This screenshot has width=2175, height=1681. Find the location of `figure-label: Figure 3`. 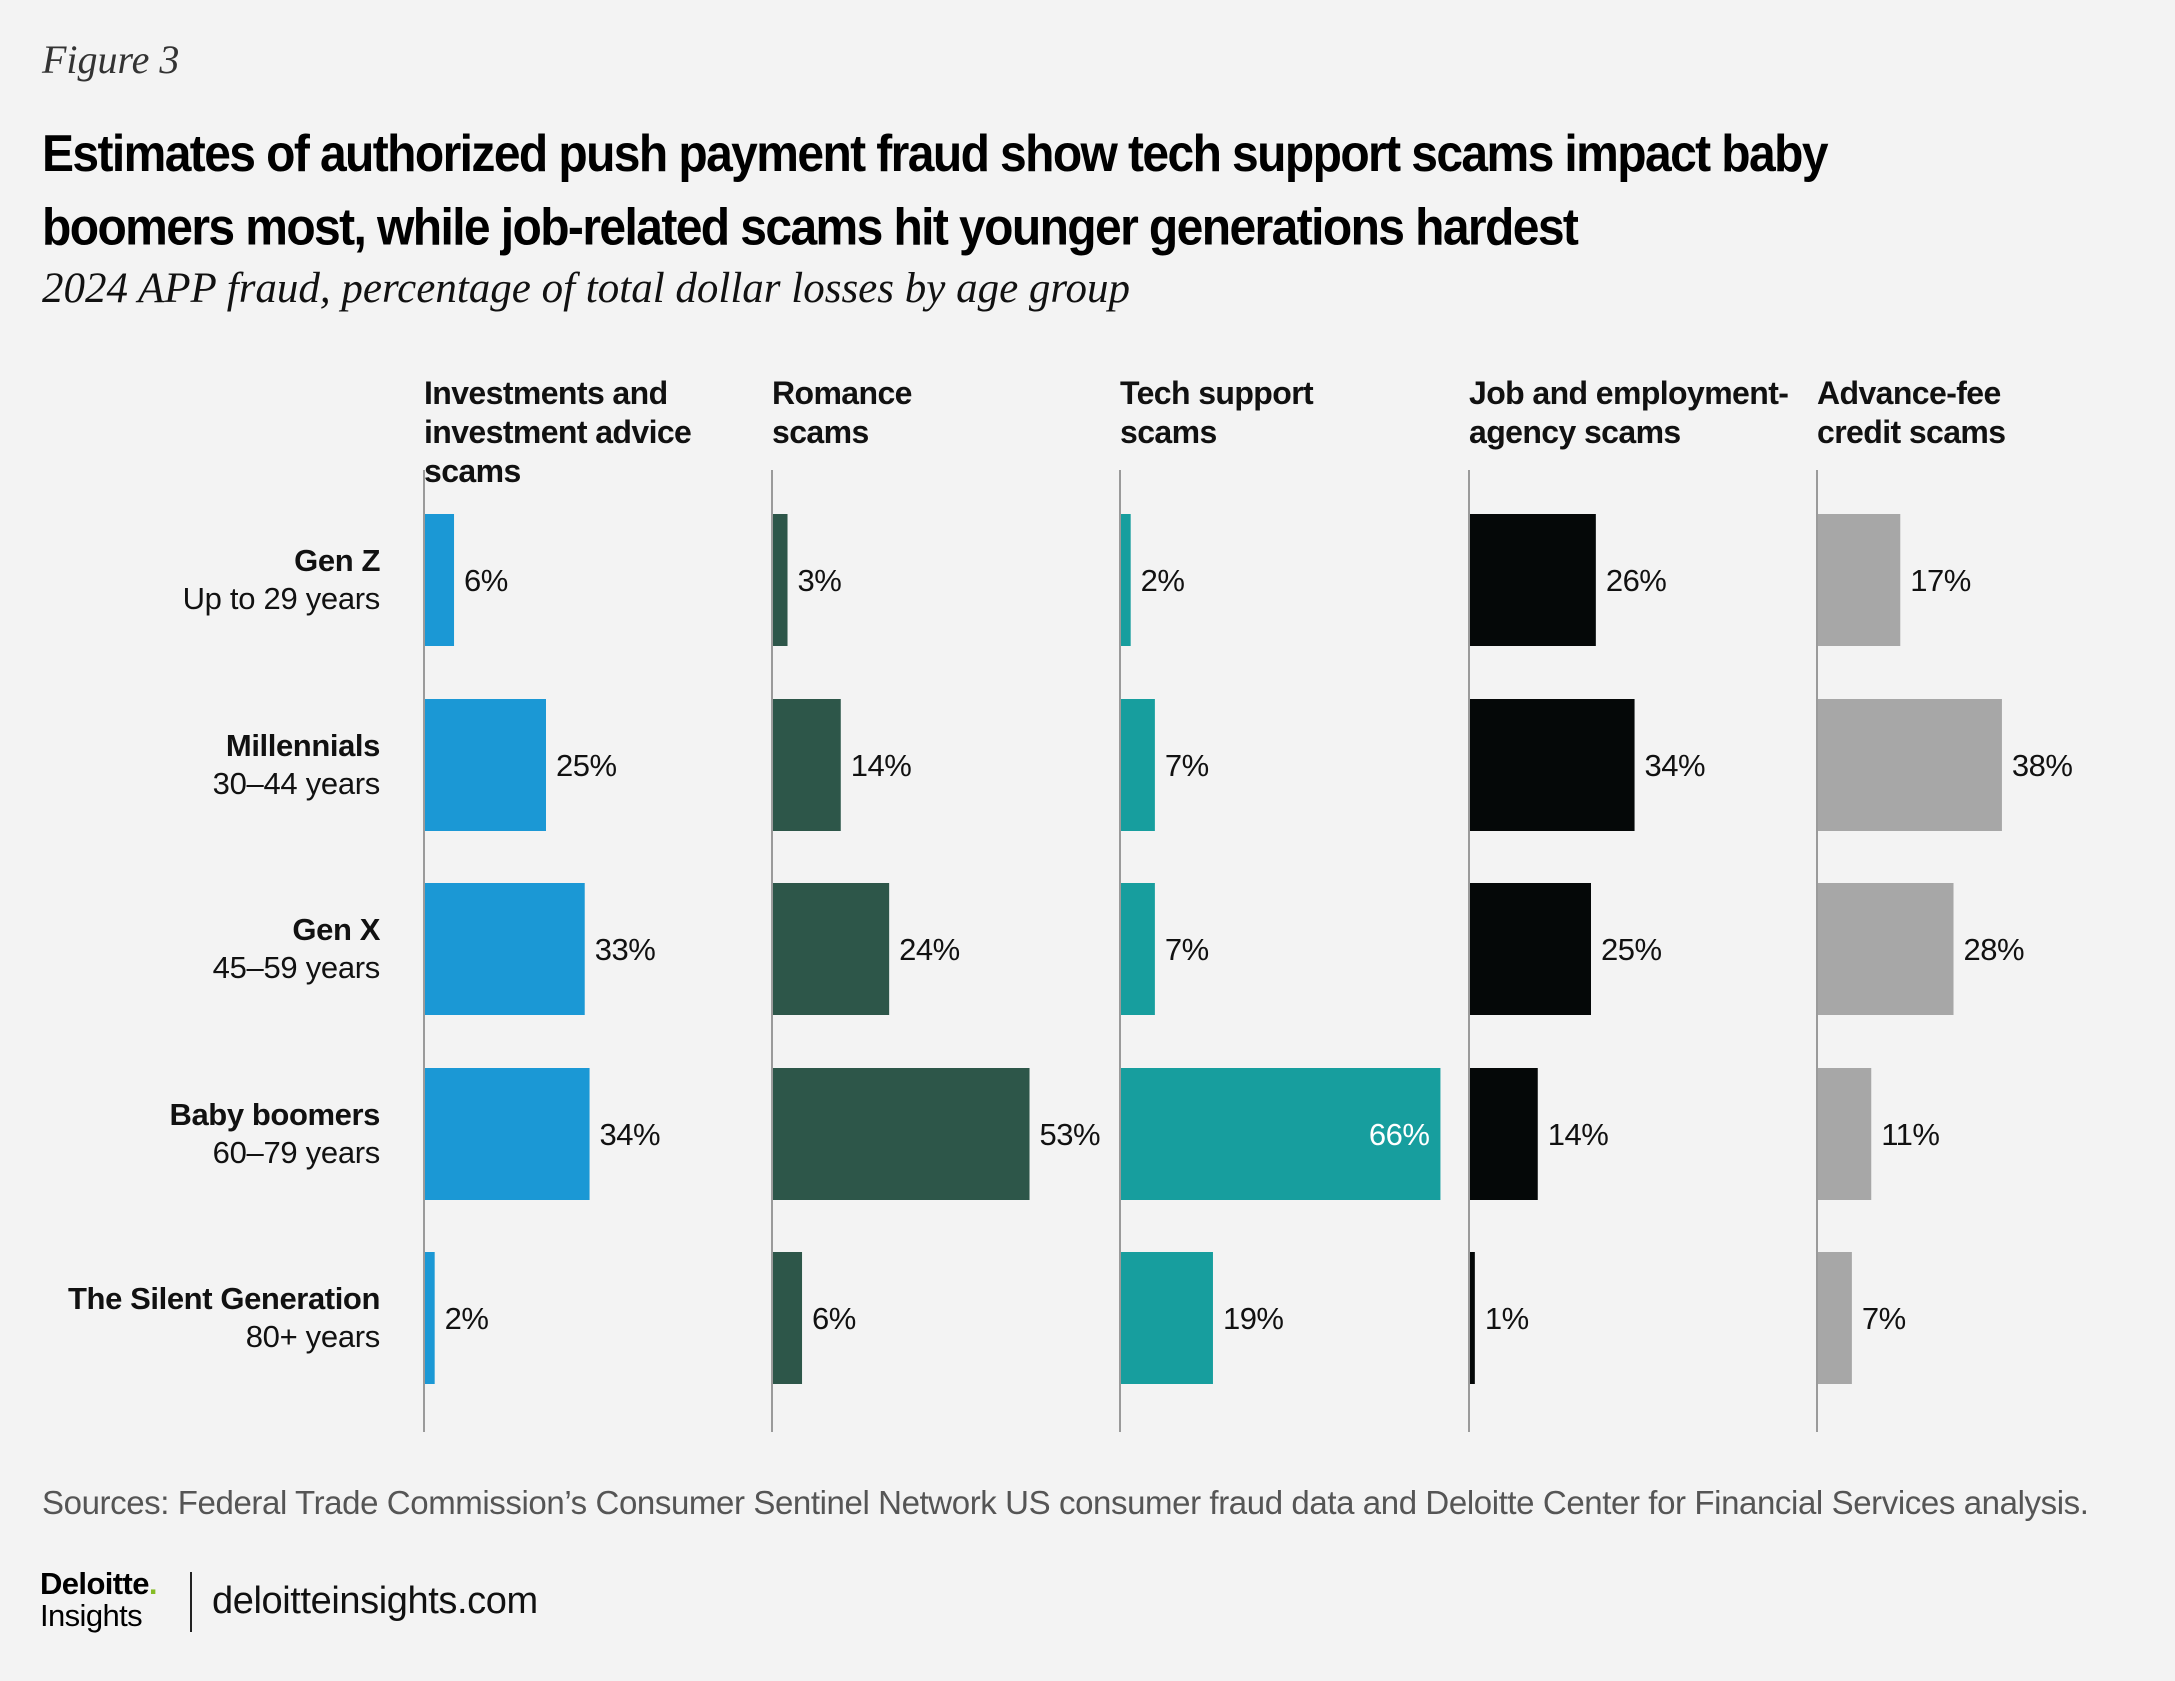

figure-label: Figure 3 is located at coordinates (111, 59).